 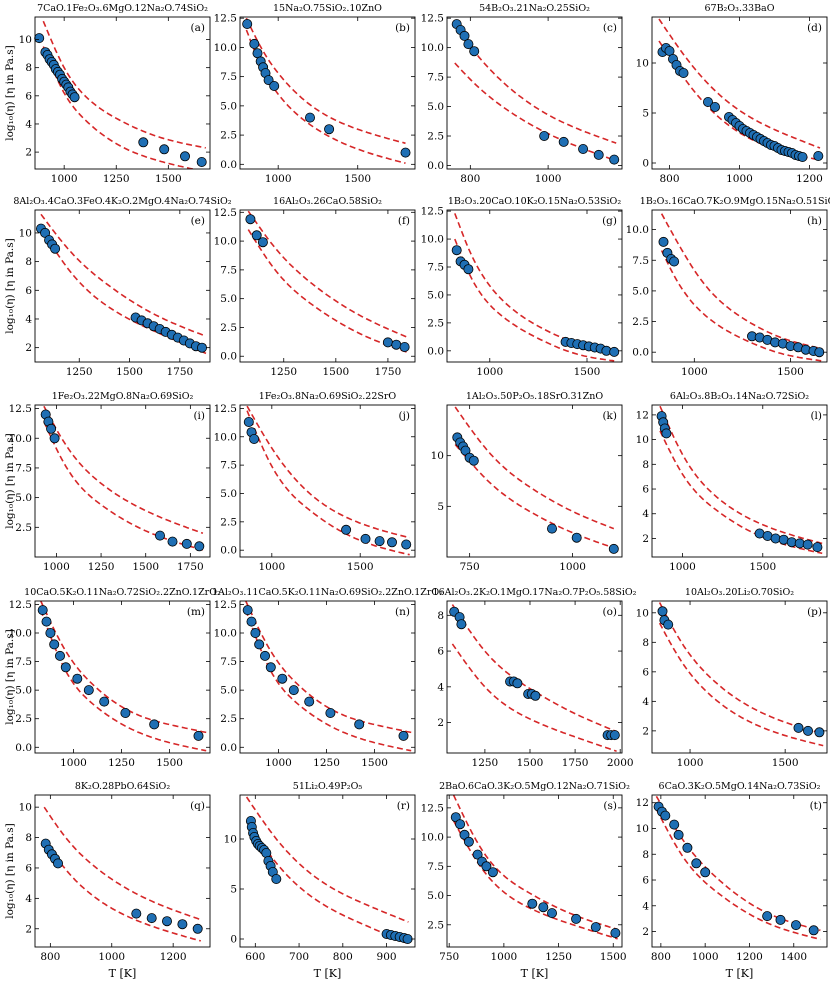 I want to click on panel-letter: (k), so click(x=609, y=416).